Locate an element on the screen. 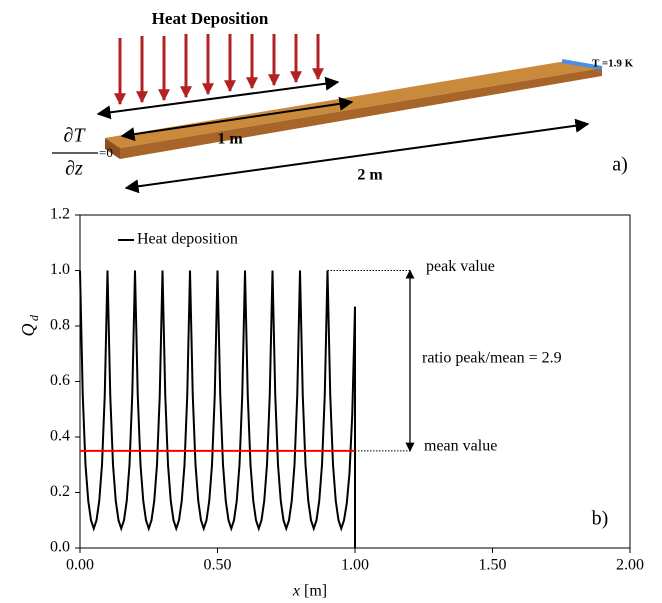  panel-label: b) is located at coordinates (600, 519).